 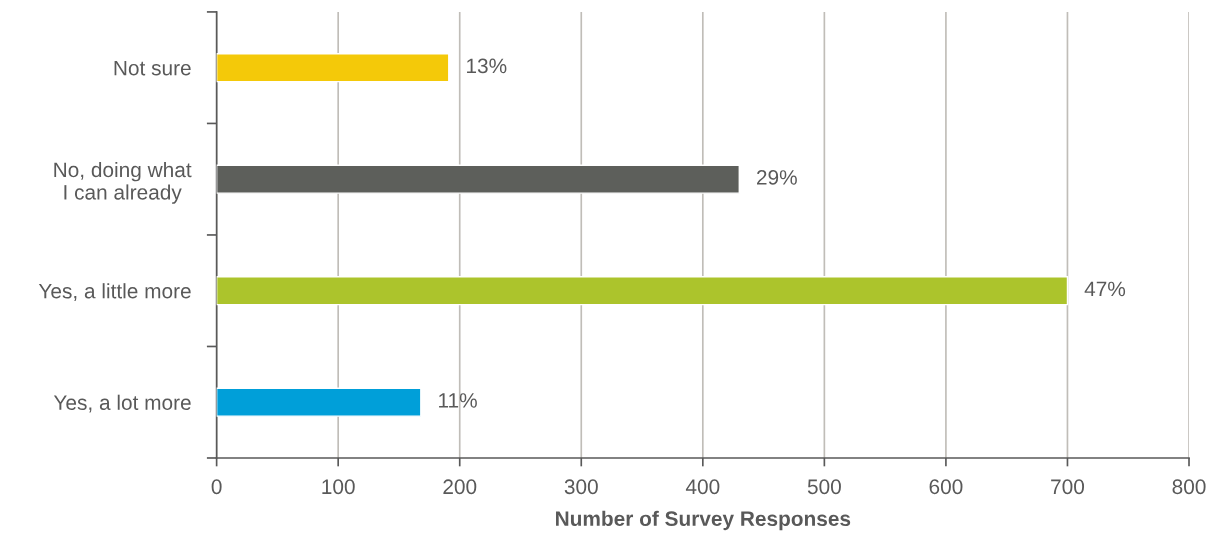 What do you see at coordinates (487, 66) in the screenshot?
I see `annotation: 13%` at bounding box center [487, 66].